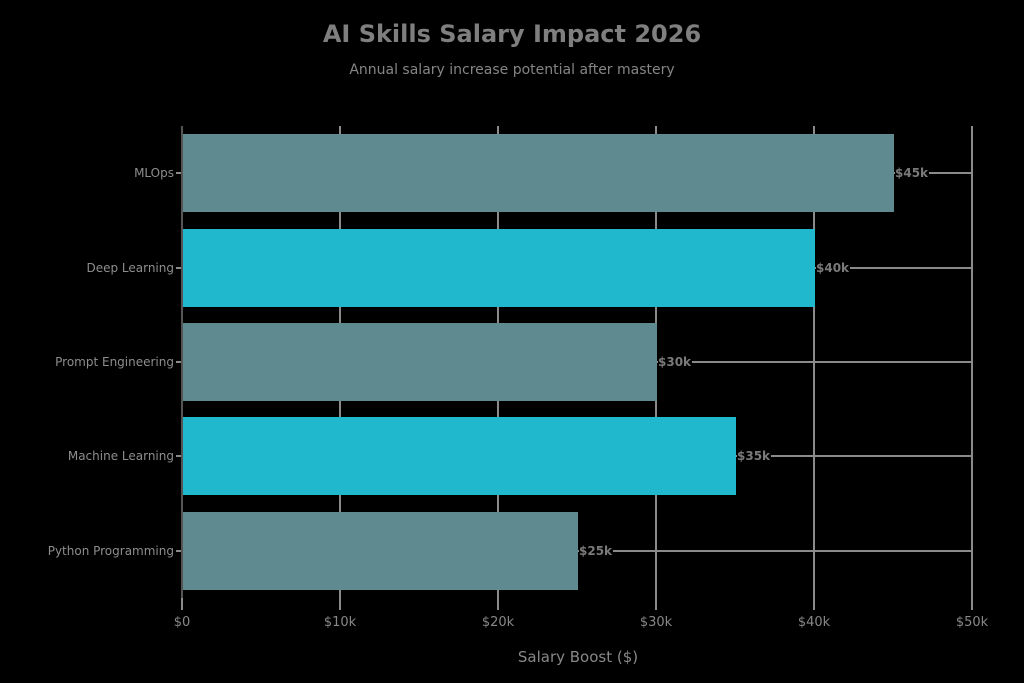 The width and height of the screenshot is (1024, 683). I want to click on y-category-label: Deep Learning, so click(130, 267).